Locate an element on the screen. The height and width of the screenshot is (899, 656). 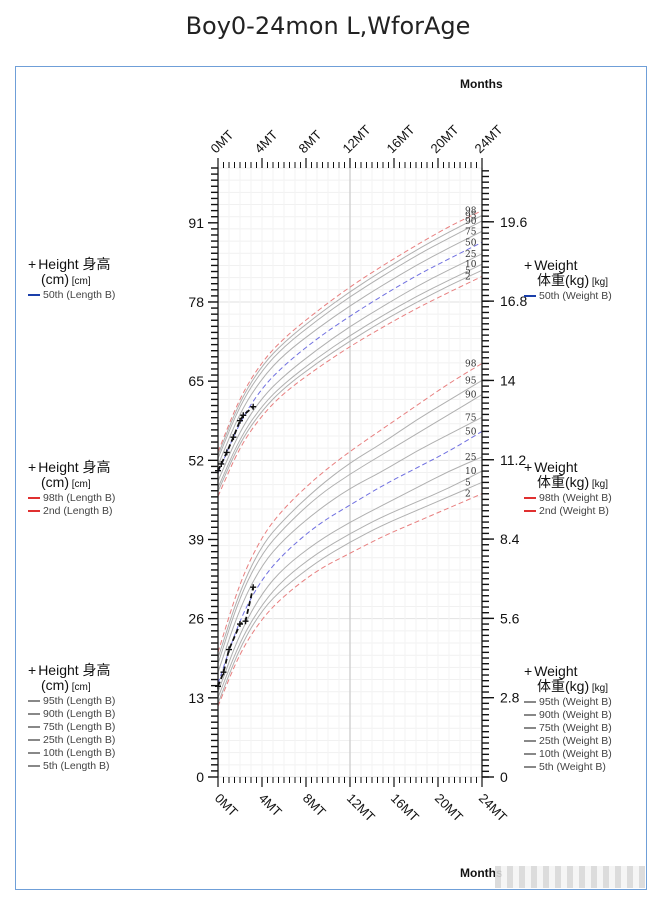
top-tick-label: 12MT is located at coordinates (357, 139).